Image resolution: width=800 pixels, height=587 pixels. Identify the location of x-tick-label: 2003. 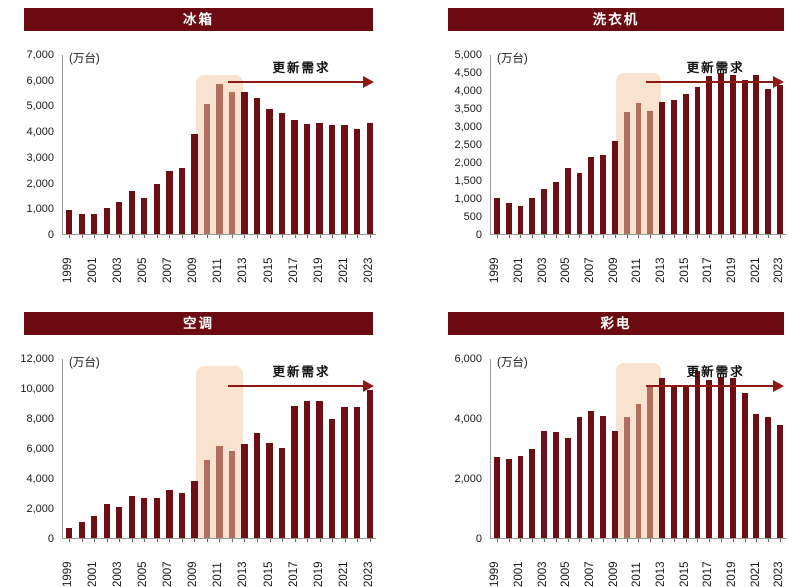
(117, 574).